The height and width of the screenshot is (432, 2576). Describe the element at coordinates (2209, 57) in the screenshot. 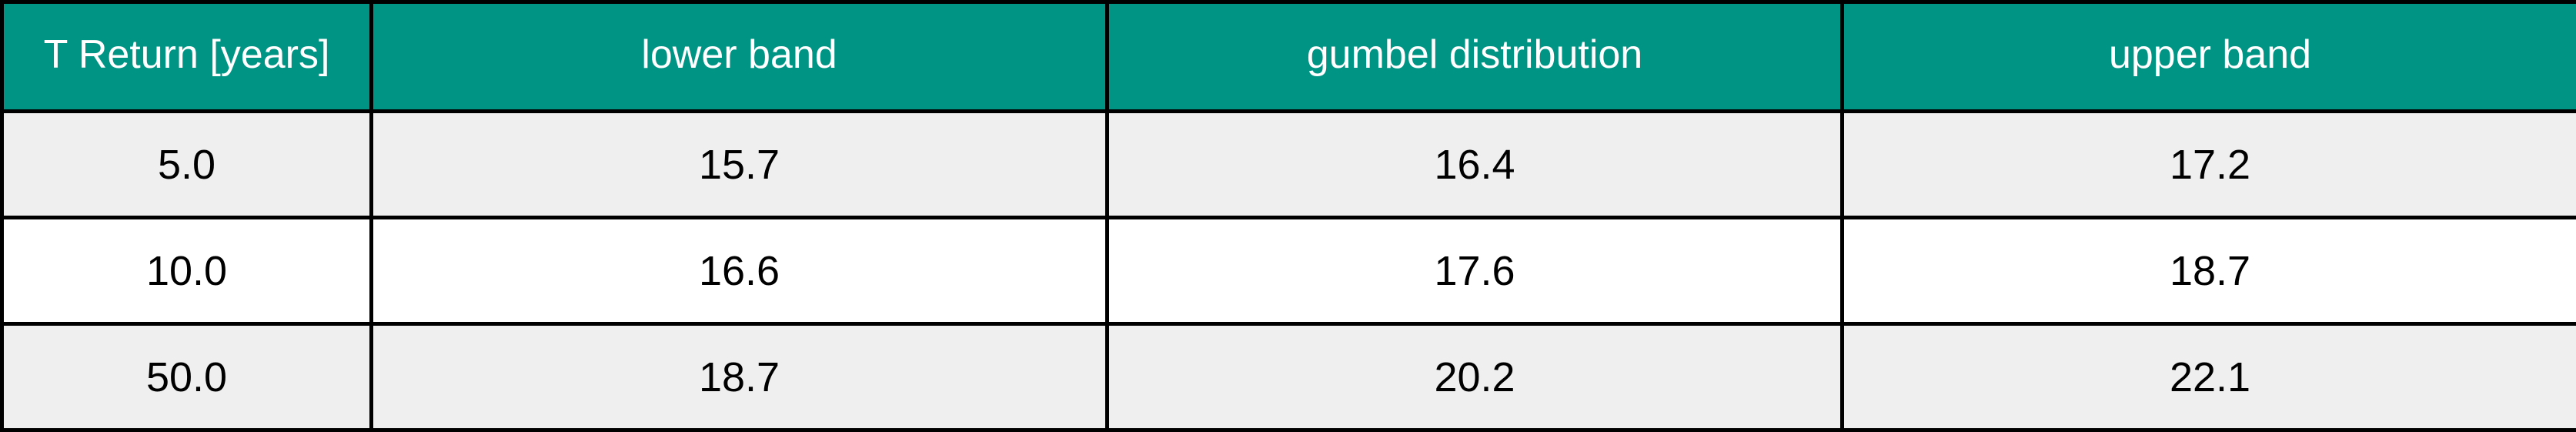

I see `column-header-upper-band: upper band` at that location.